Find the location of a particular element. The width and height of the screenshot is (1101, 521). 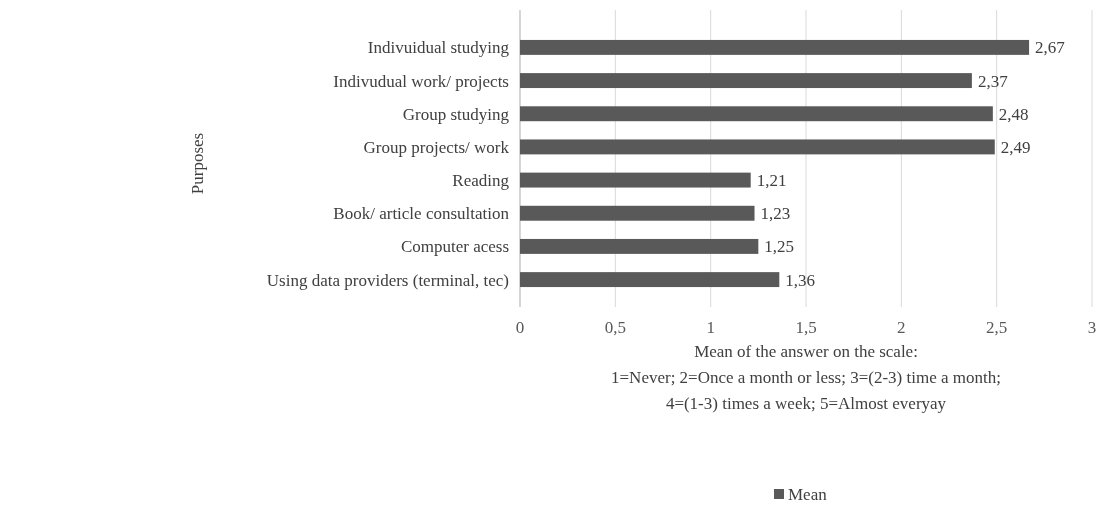

data-label: 1,36 is located at coordinates (800, 280).